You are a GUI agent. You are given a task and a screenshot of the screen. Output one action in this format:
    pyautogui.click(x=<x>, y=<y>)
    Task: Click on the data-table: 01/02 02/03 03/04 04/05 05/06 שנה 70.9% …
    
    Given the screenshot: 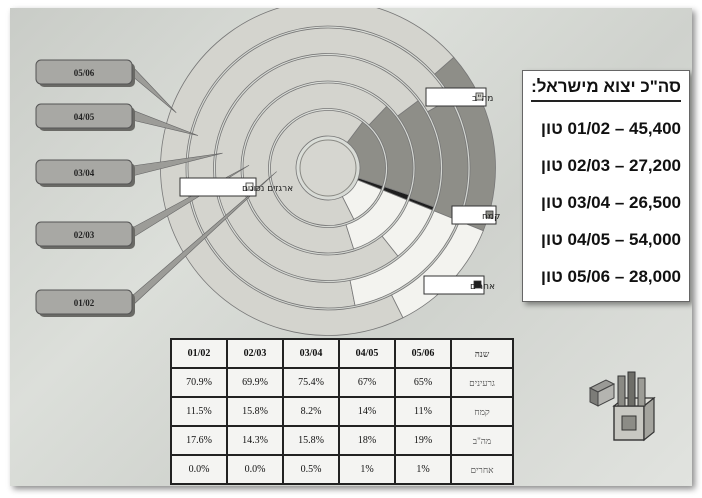 What is the action you would take?
    pyautogui.click(x=342, y=411)
    